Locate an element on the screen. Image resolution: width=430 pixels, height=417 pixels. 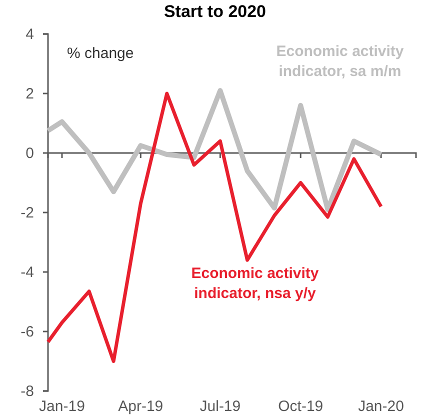
x-tick-label: Jan-19 is located at coordinates (62, 406).